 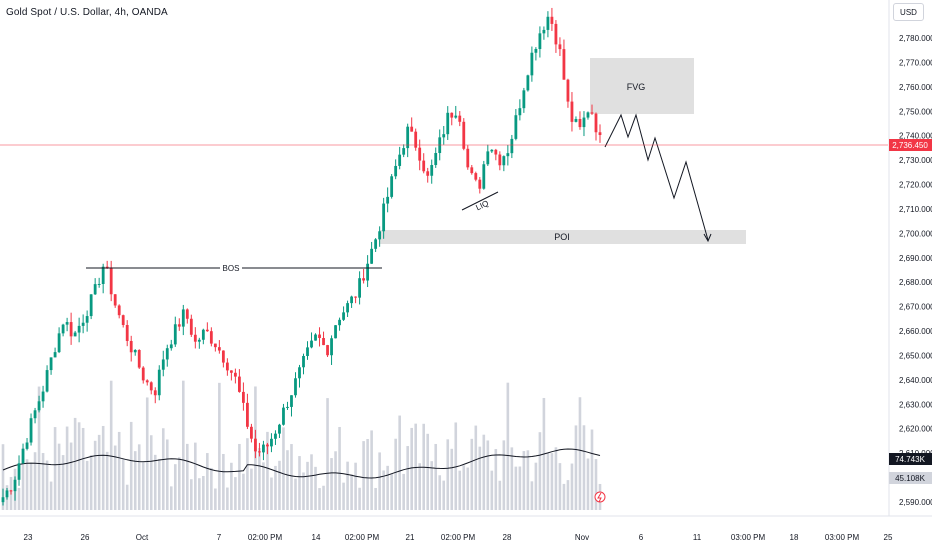 What do you see at coordinates (908, 12) in the screenshot?
I see `currency-button: USD` at bounding box center [908, 12].